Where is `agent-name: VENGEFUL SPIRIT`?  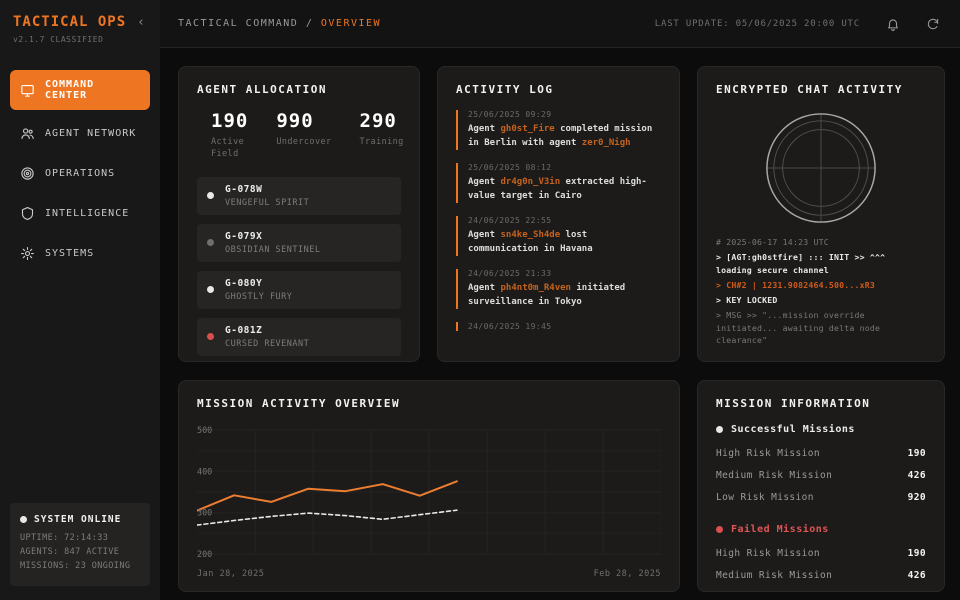
agent-name: VENGEFUL SPIRIT is located at coordinates (267, 202).